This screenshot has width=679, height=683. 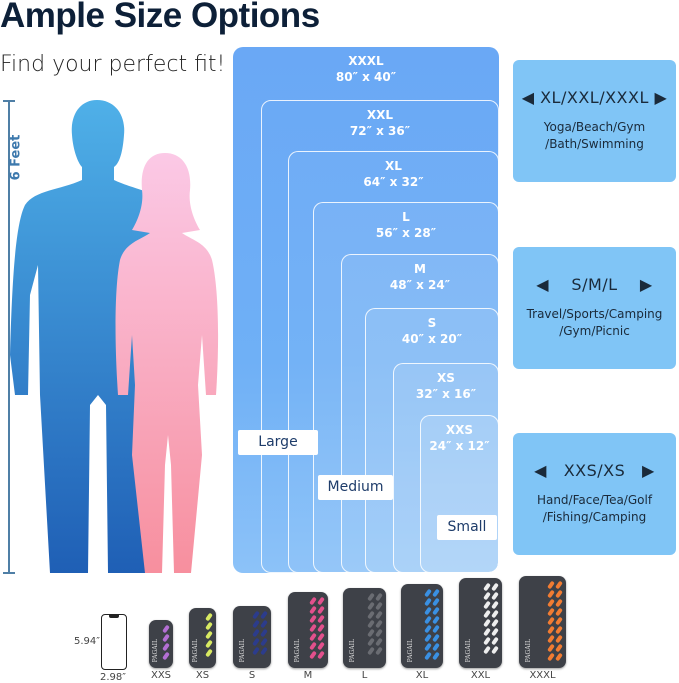 What do you see at coordinates (202, 638) in the screenshot?
I see `towel-xs: PAGAIL` at bounding box center [202, 638].